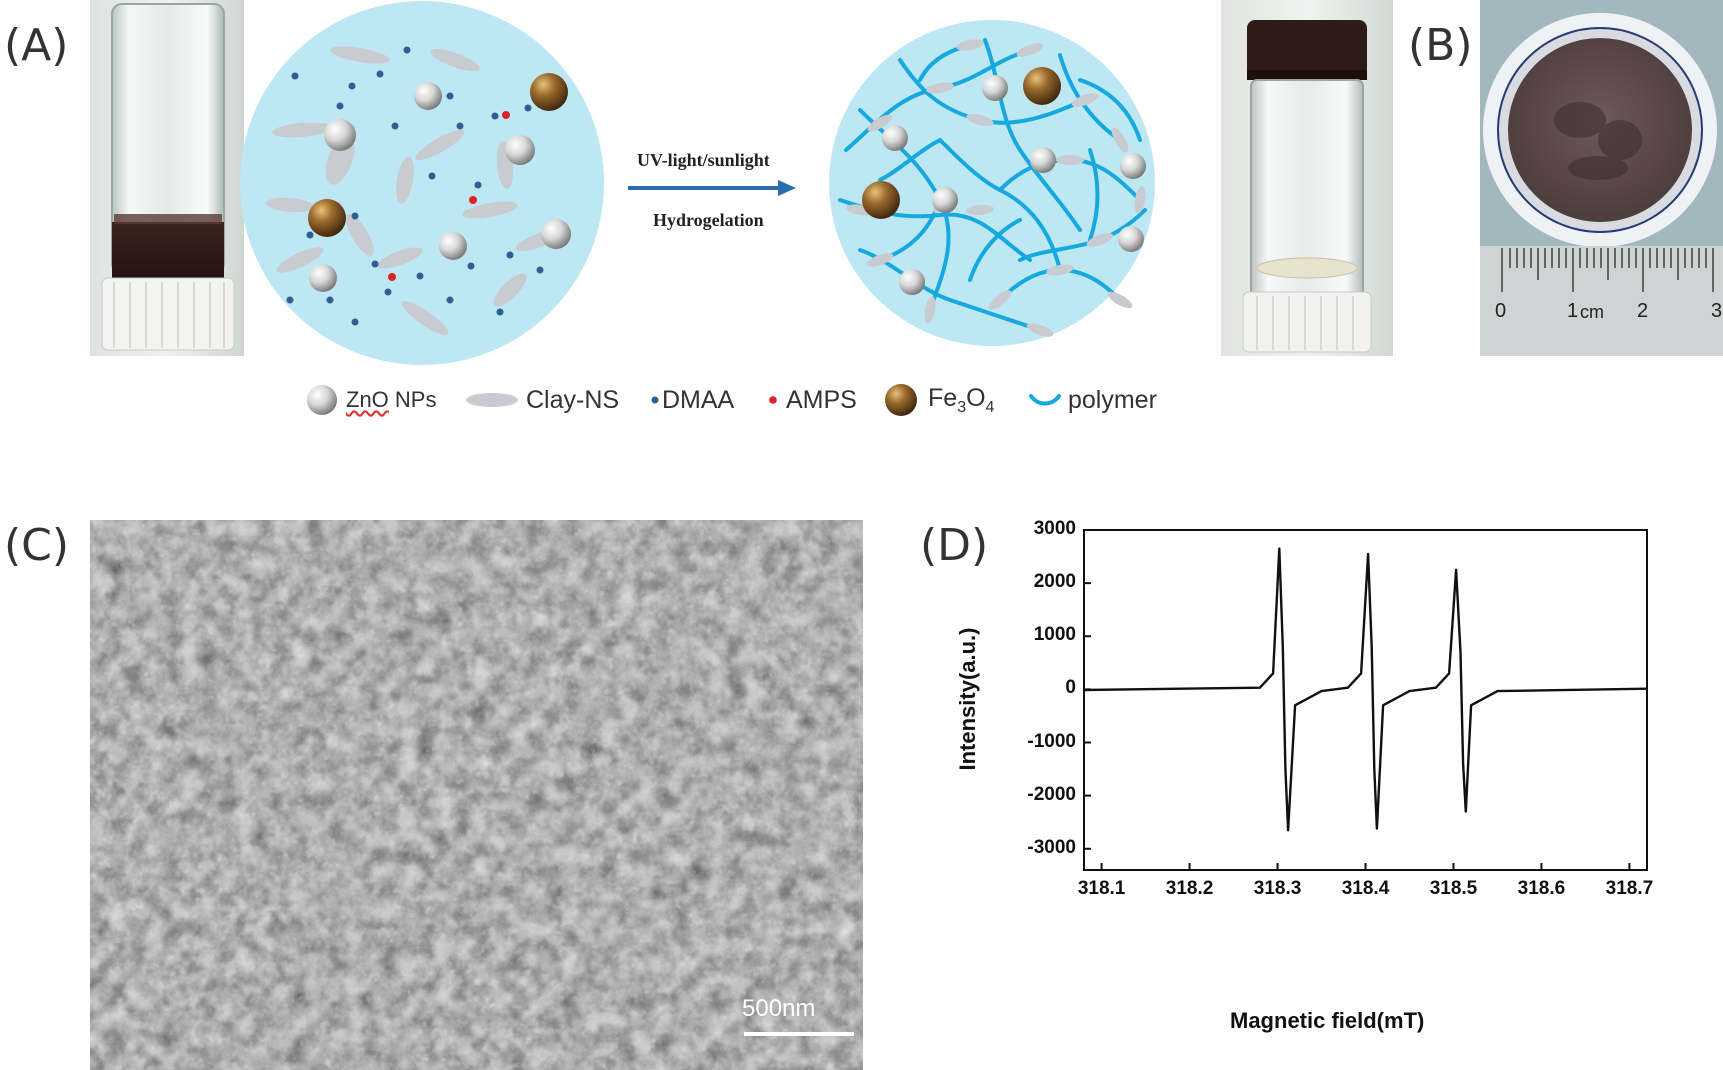 The width and height of the screenshot is (1723, 1070). I want to click on legend-fe3o4: Fe3O4, so click(938, 400).